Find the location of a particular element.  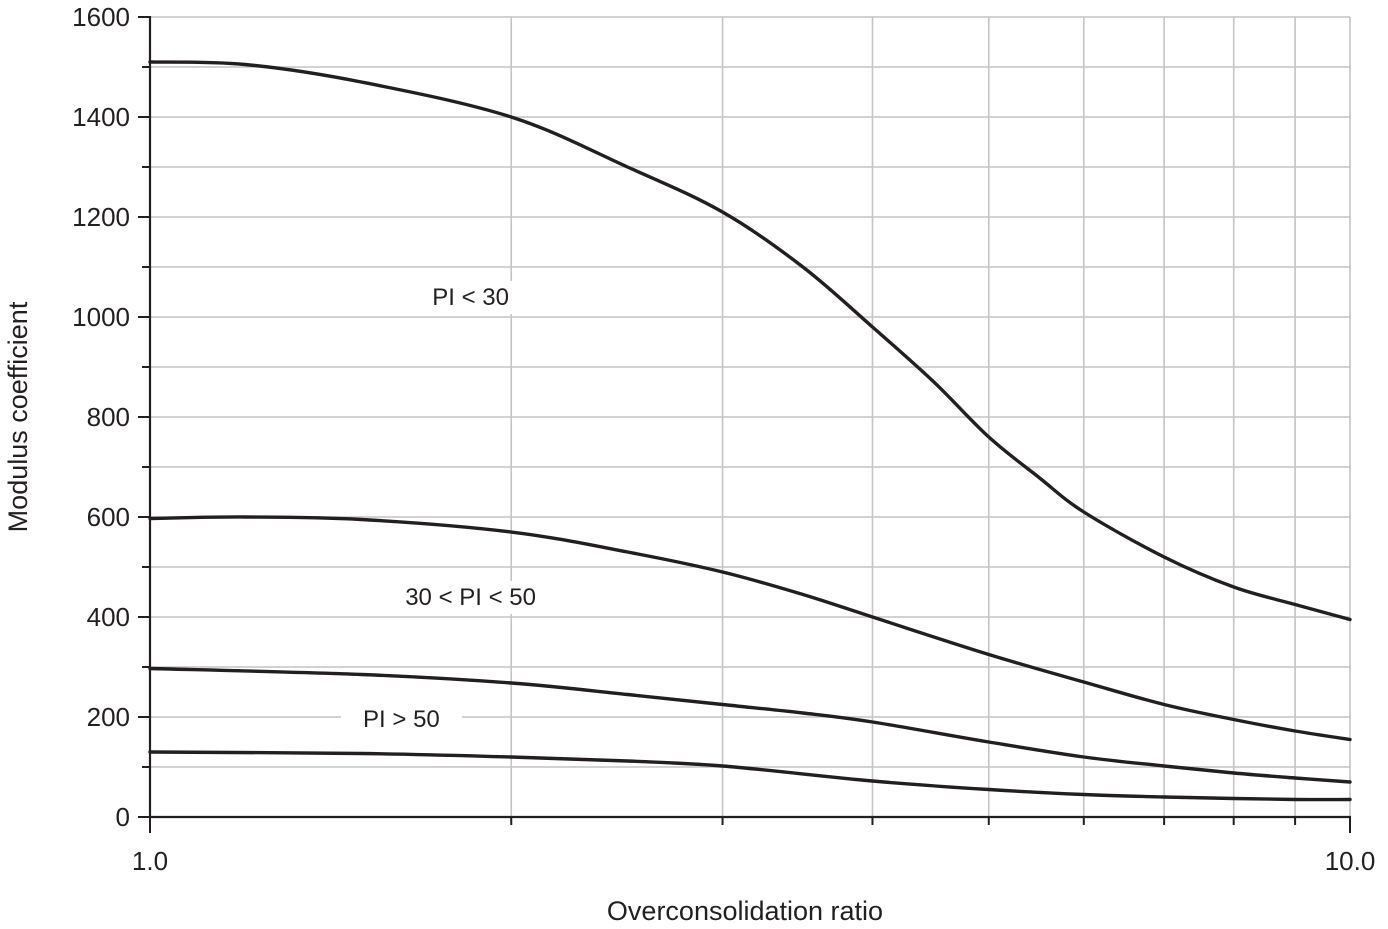

y-tick-label: 200 is located at coordinates (108, 717).